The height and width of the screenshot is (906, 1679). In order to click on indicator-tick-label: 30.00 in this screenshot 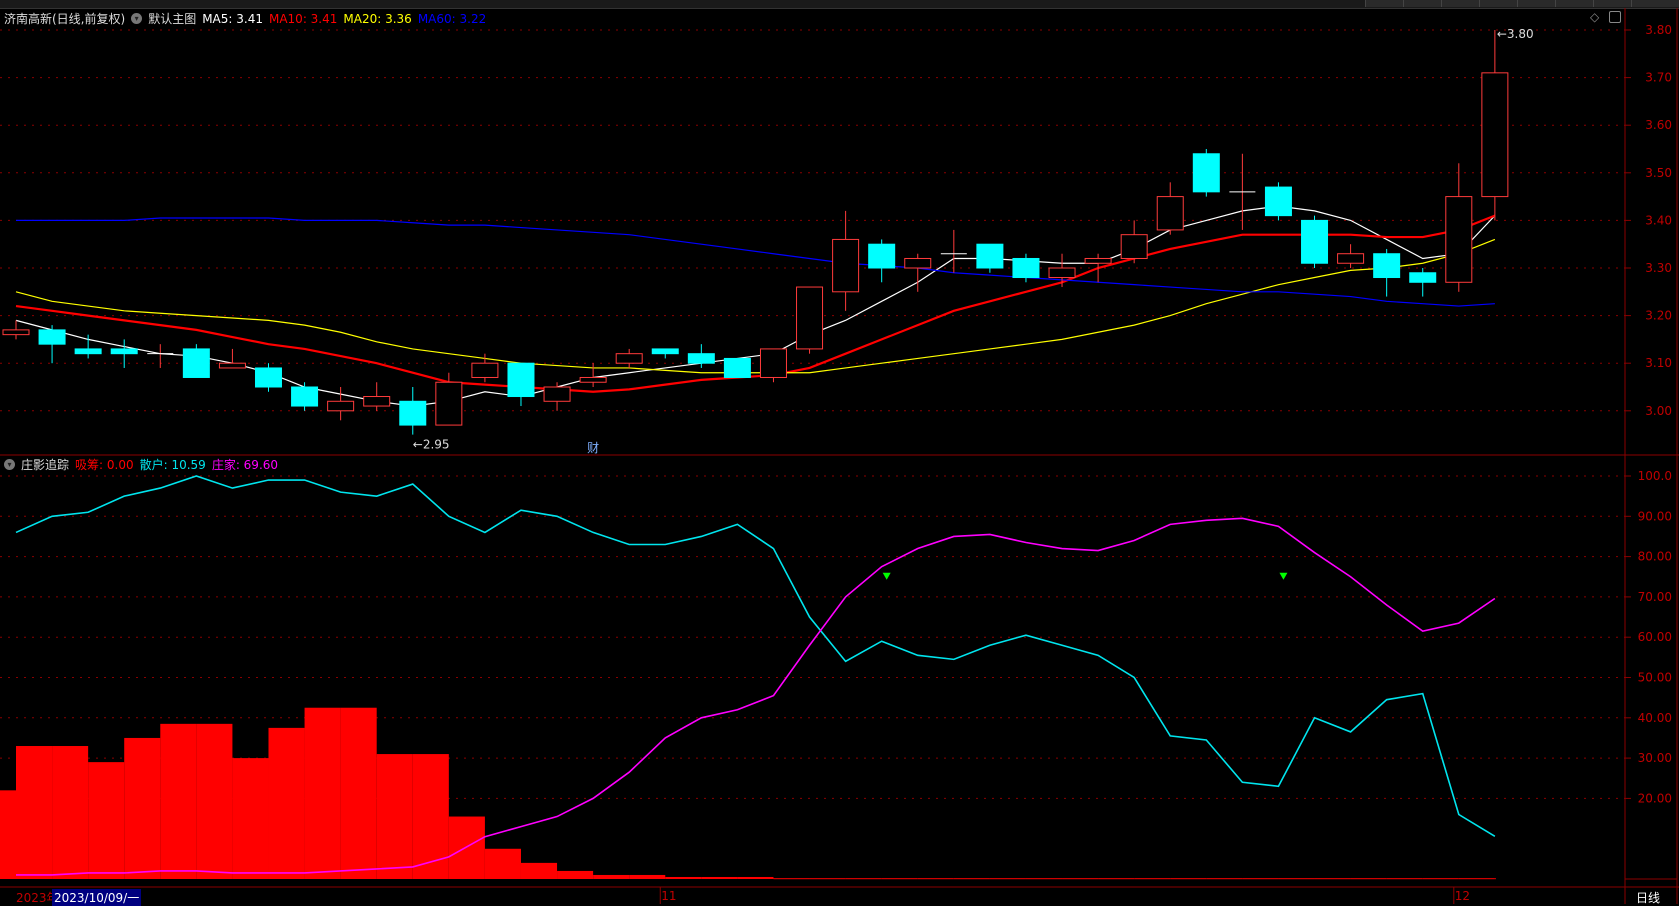, I will do `click(1655, 758)`.